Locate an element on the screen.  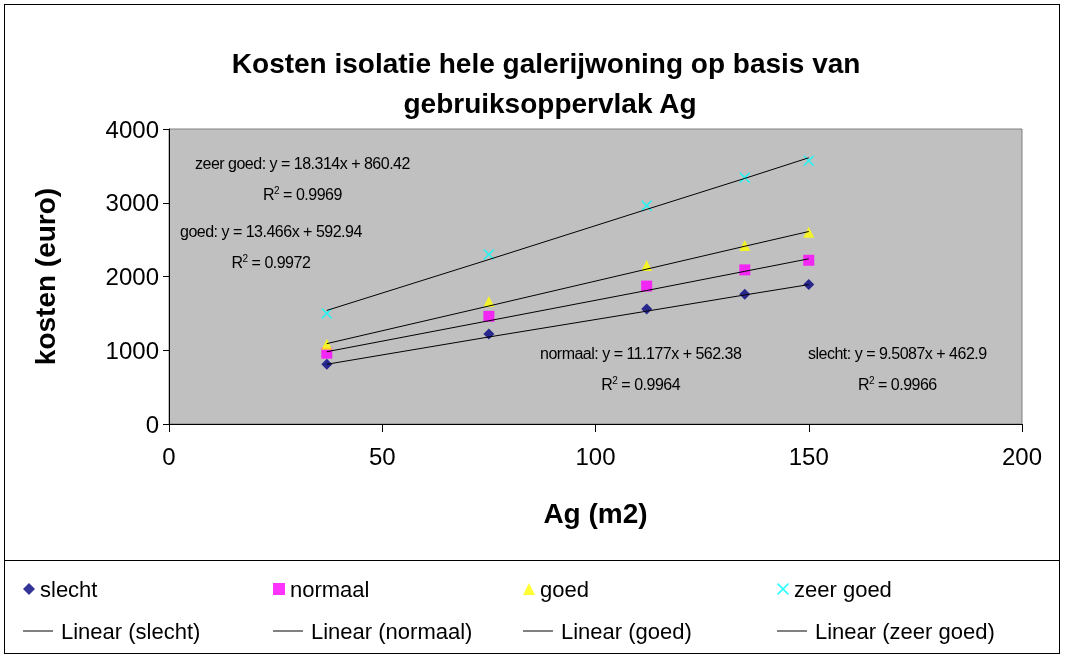
x-tick-label: 100 is located at coordinates (595, 456).